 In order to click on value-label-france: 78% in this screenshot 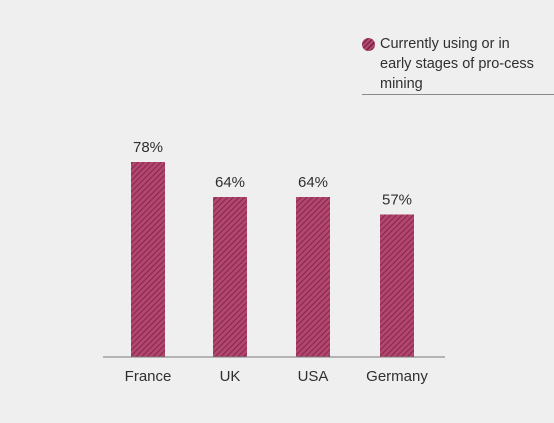, I will do `click(148, 147)`.